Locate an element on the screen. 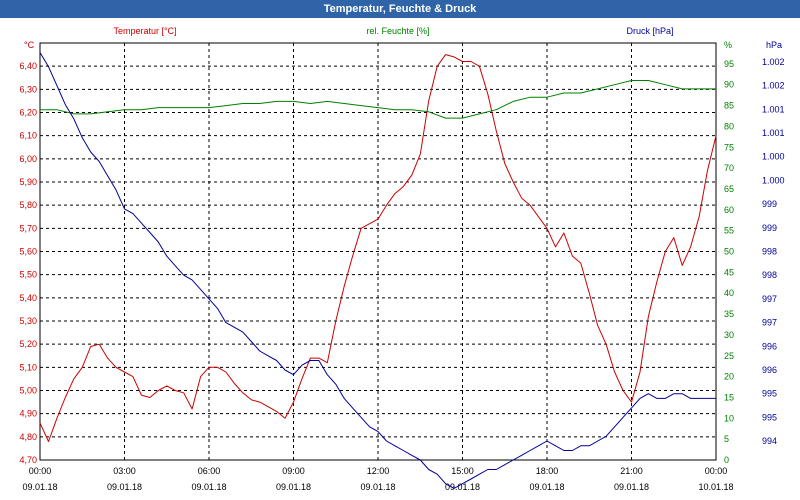  humidity-tick-label: 85 is located at coordinates (729, 106).